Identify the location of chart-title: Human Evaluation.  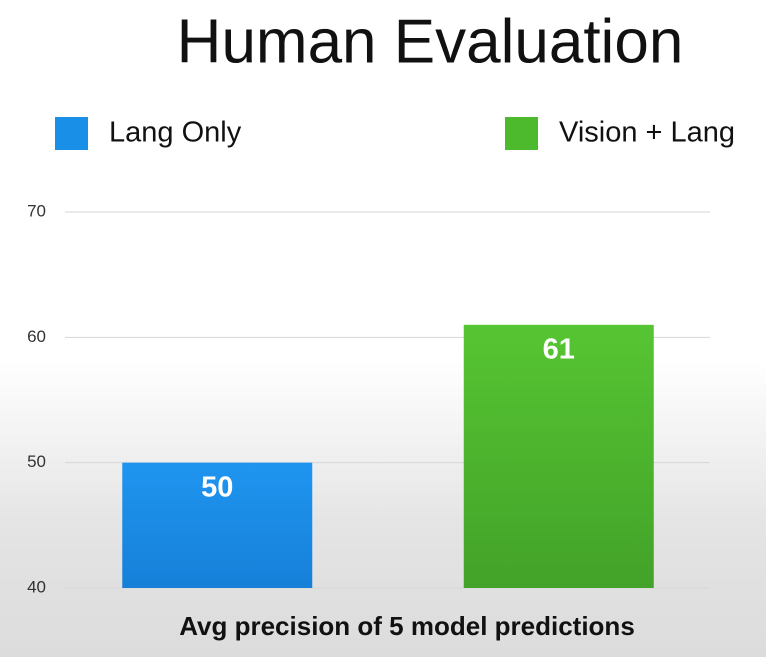
(430, 41).